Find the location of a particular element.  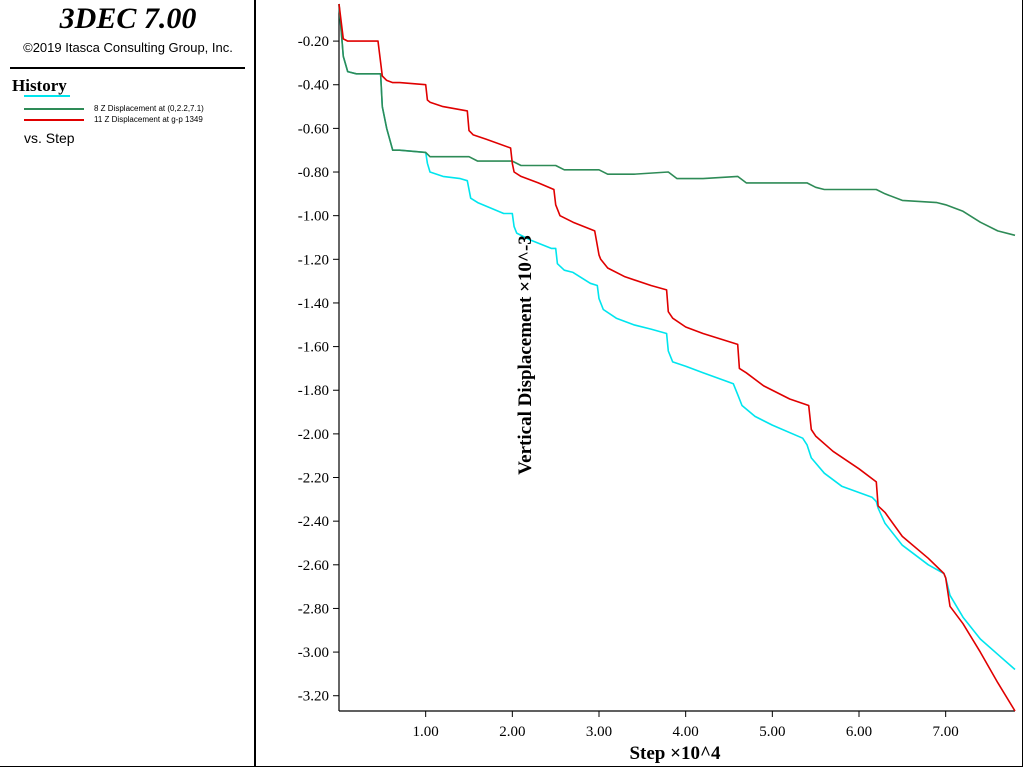

x-tick-label: 6.00 is located at coordinates (859, 732).